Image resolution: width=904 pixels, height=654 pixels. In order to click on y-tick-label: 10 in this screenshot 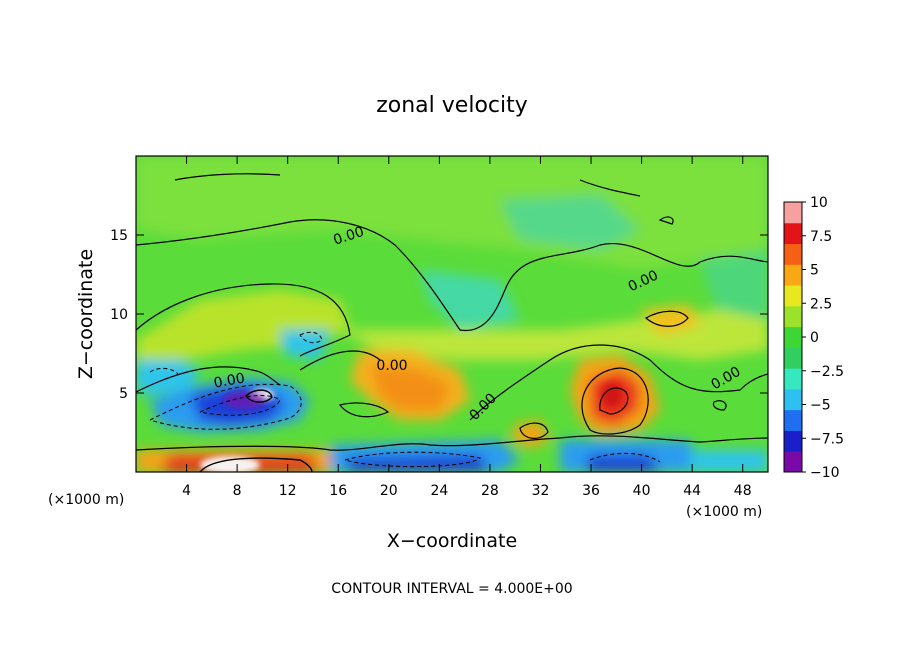, I will do `click(119, 315)`.